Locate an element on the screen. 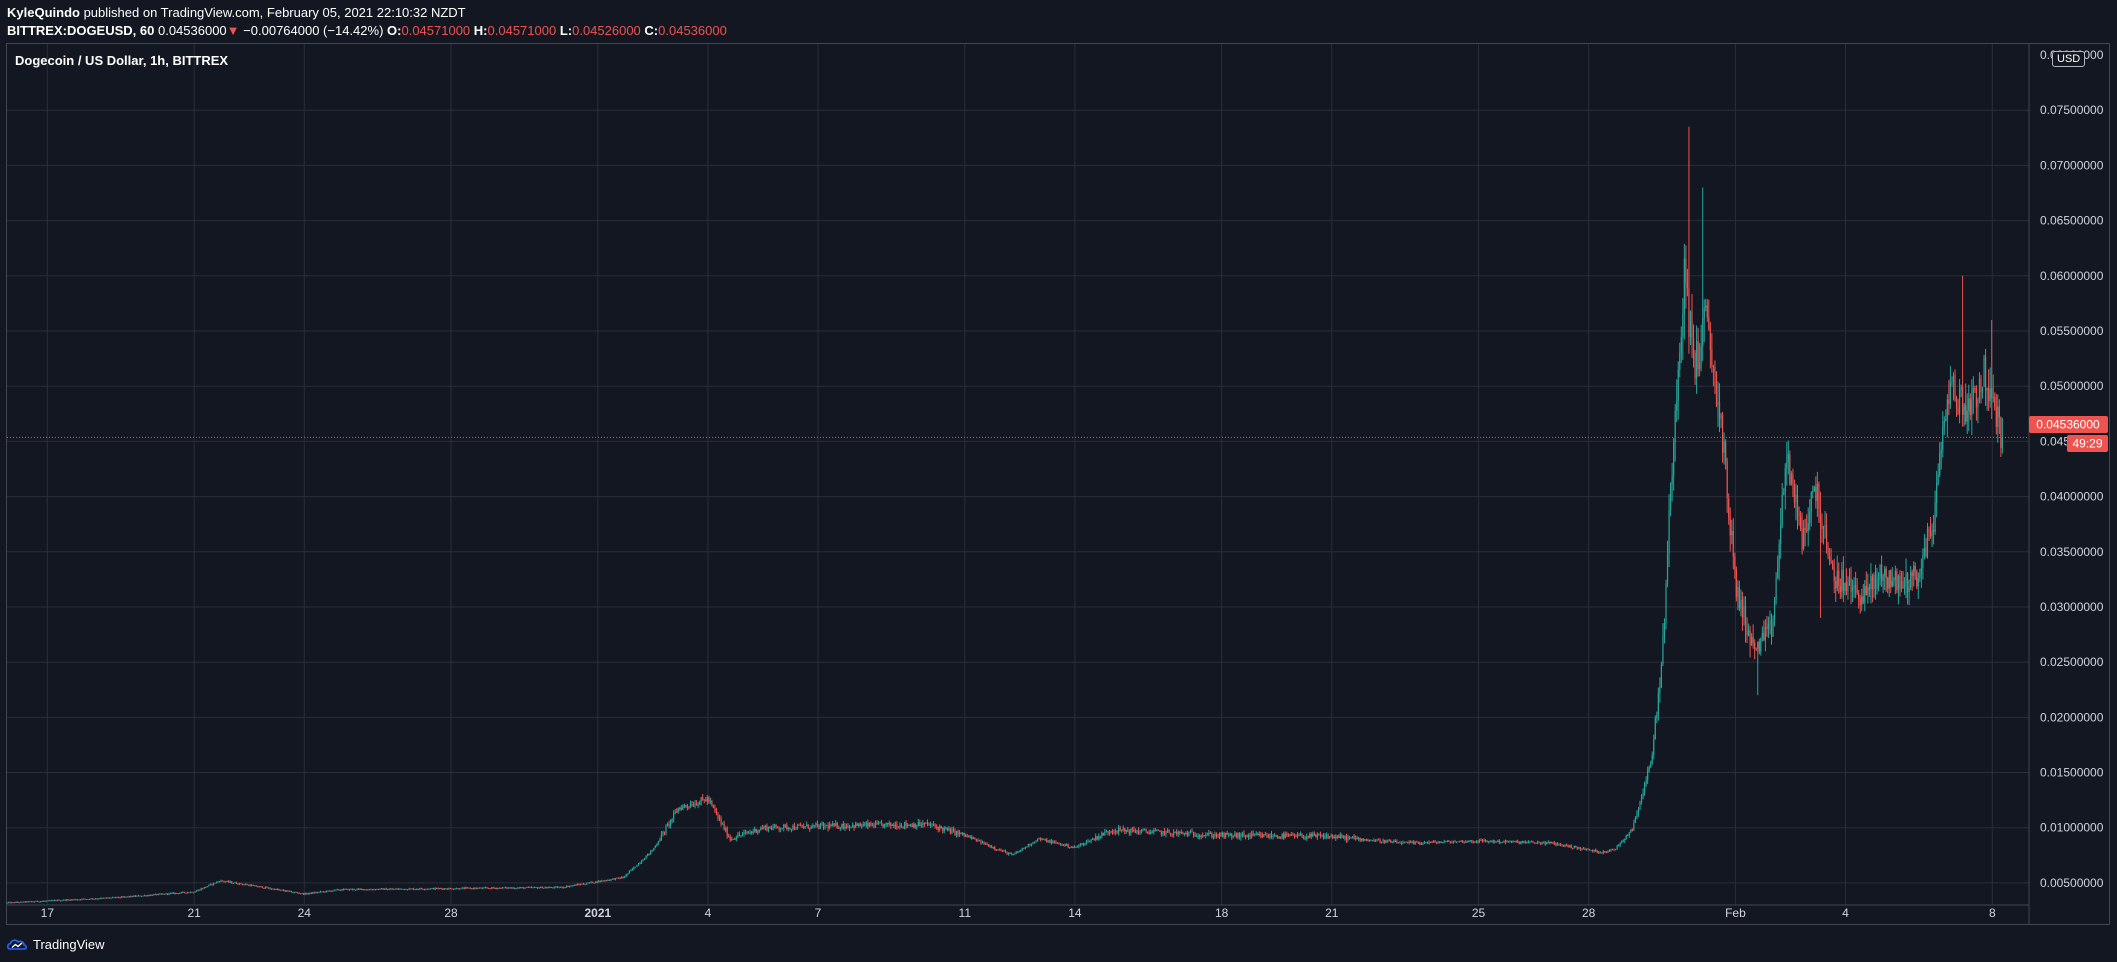 This screenshot has width=2117, height=962. footer-branding: TradingView is located at coordinates (56, 944).